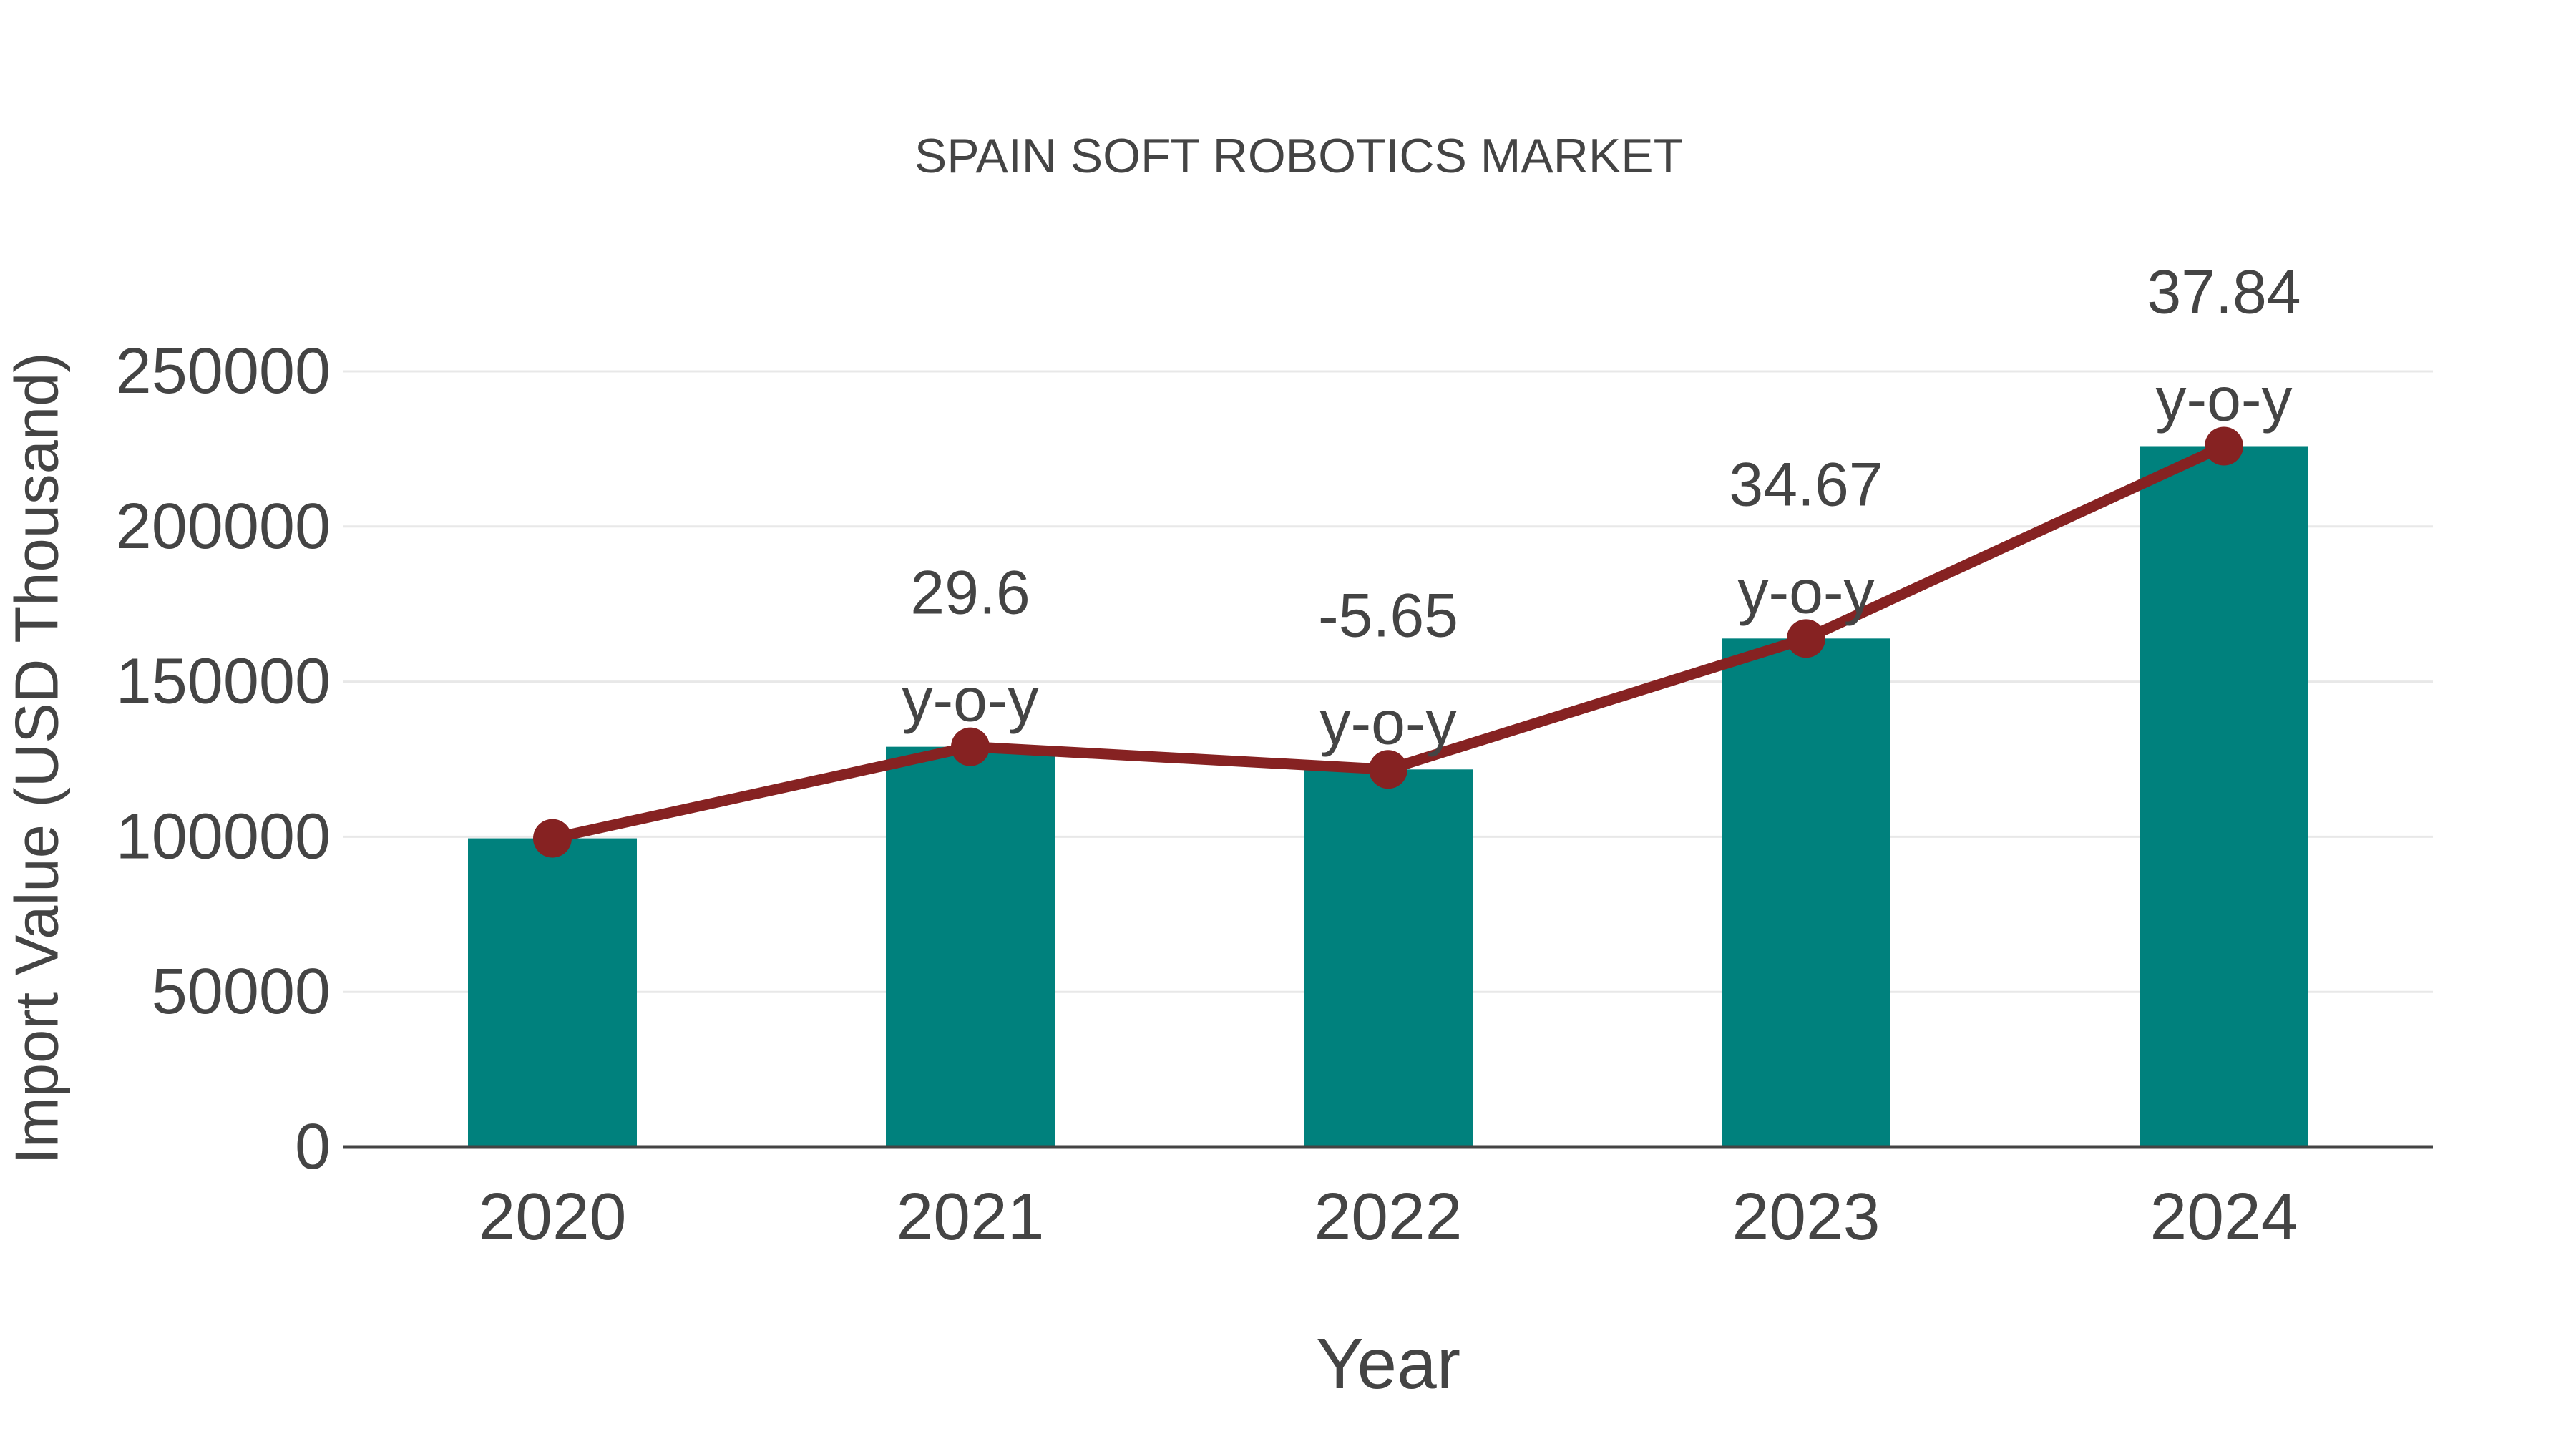 The image size is (2576, 1449). I want to click on yoy-unit-label-2023: y-o-y, so click(1805, 591).